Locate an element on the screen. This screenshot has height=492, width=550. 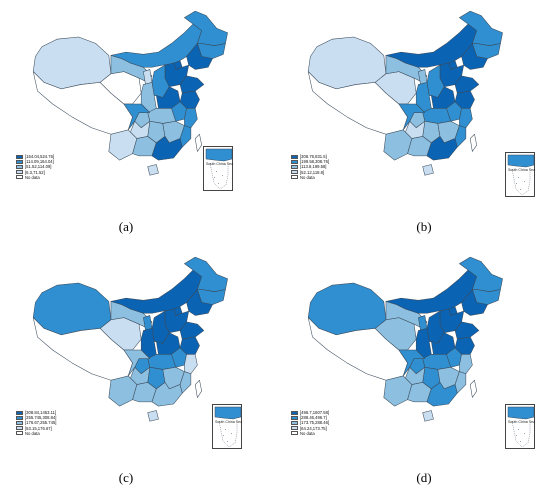
legend-item: [255.745,308.84] is located at coordinates (36, 417).